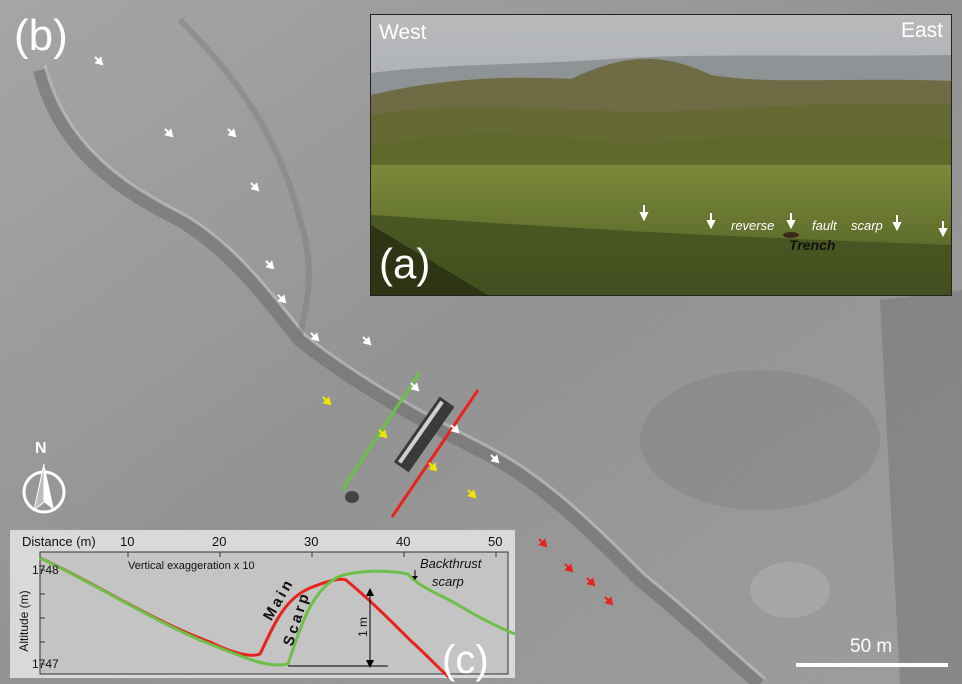 The image size is (962, 684). I want to click on panel-label-c: (c), so click(465, 660).